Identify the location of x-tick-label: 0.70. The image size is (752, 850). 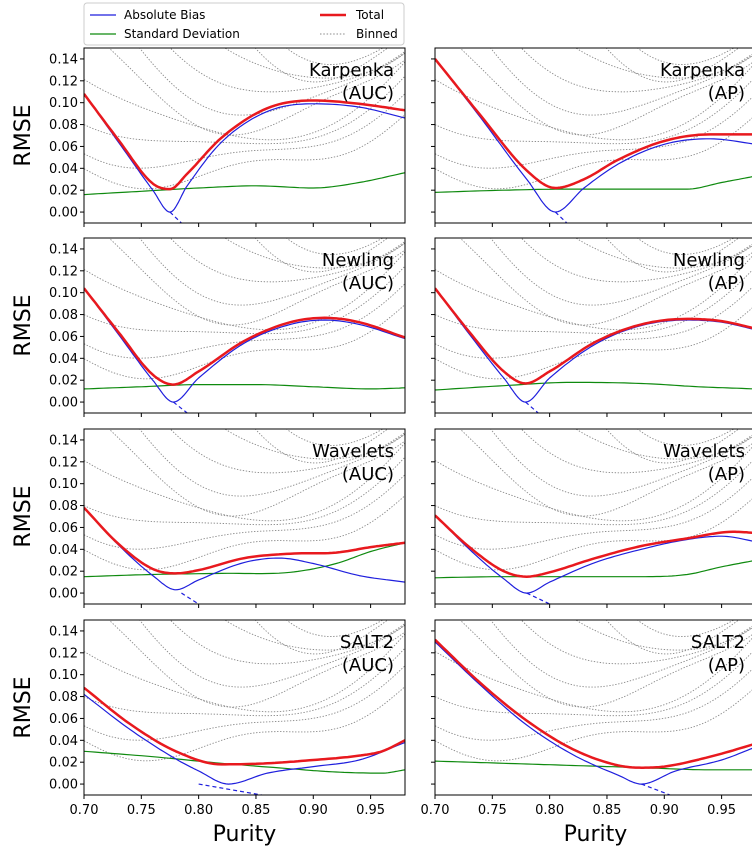
(435, 810).